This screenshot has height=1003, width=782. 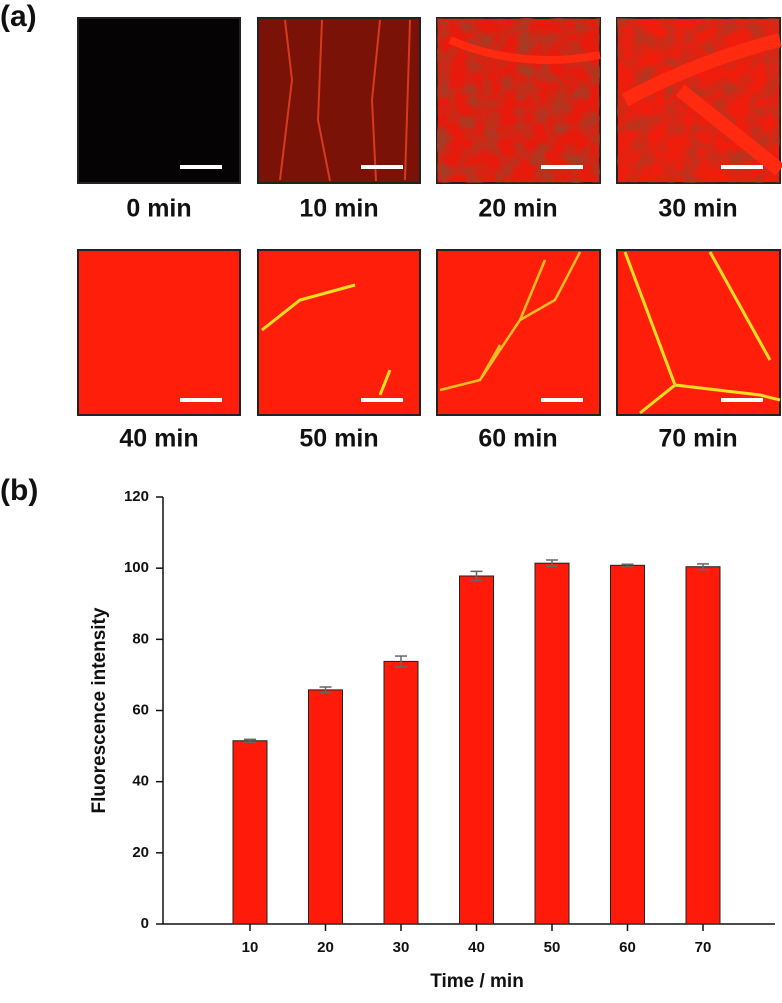 What do you see at coordinates (401, 947) in the screenshot?
I see `x-tick-label: 30` at bounding box center [401, 947].